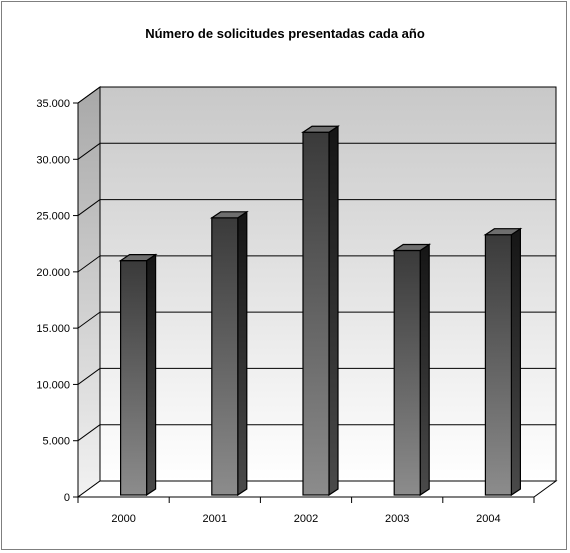  Describe the element at coordinates (306, 519) in the screenshot. I see `x-tick-label: 2002` at that location.